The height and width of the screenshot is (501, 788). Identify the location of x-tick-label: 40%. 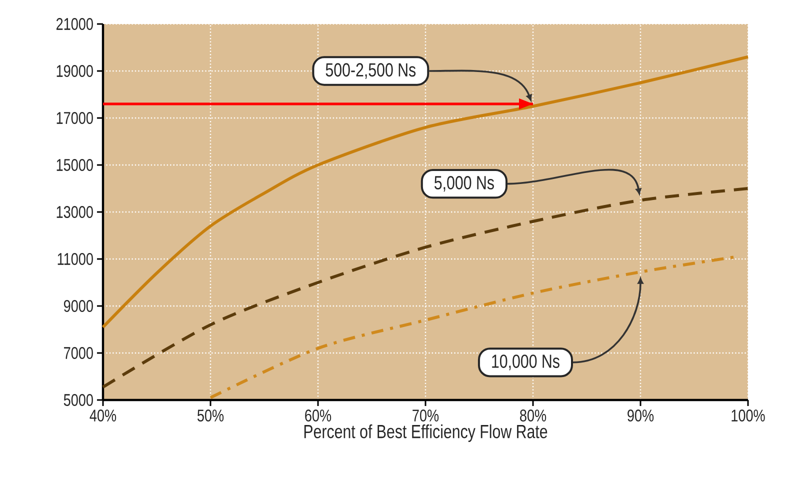
(103, 416).